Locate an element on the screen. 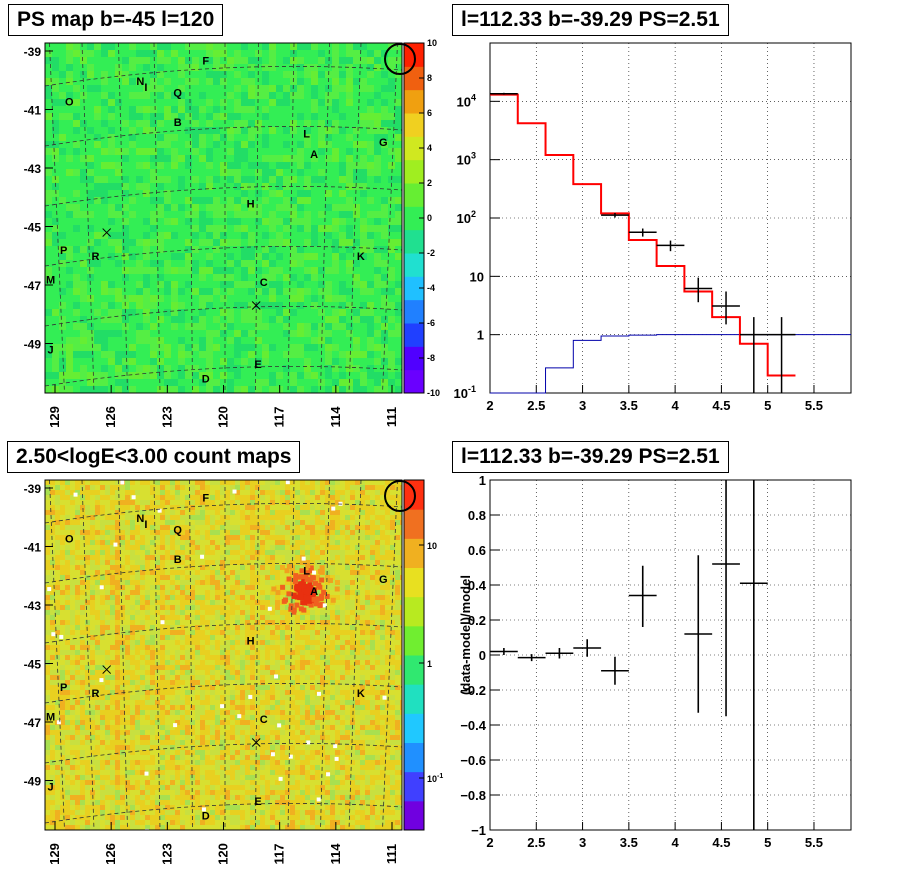 Image resolution: width=898 pixels, height=875 pixels. source-label: H is located at coordinates (251, 641).